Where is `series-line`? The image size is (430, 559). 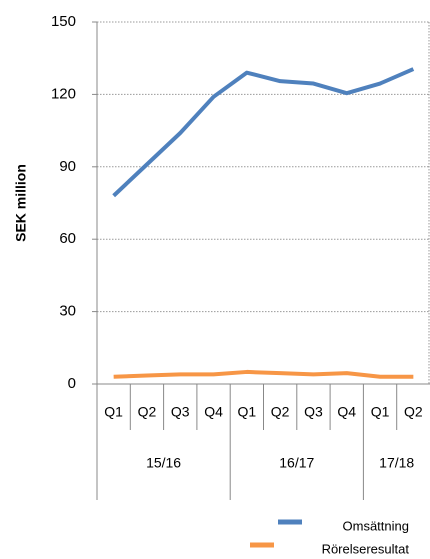
series-line is located at coordinates (263, 374).